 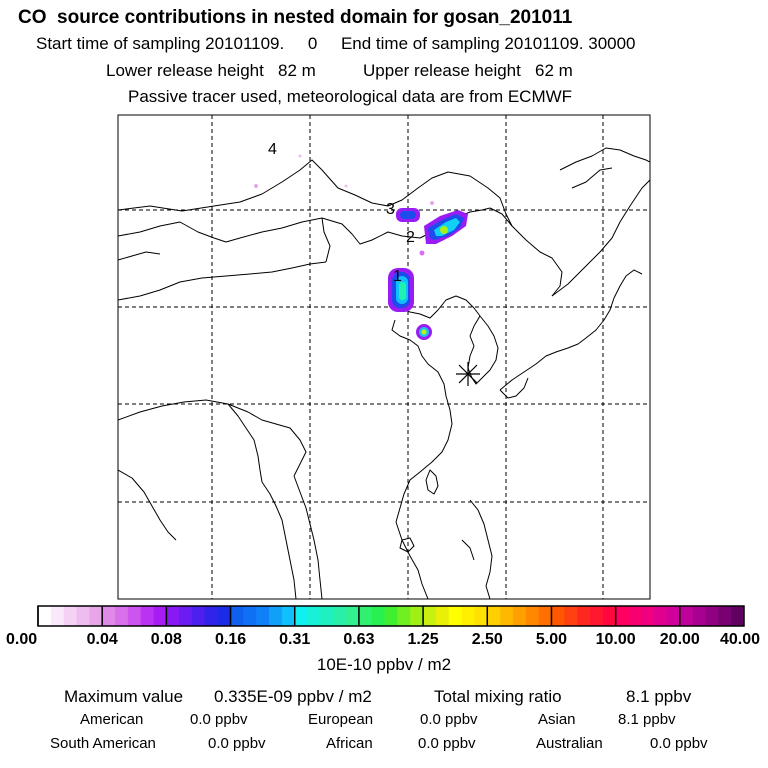 I want to click on region-name-african: African, so click(x=349, y=743).